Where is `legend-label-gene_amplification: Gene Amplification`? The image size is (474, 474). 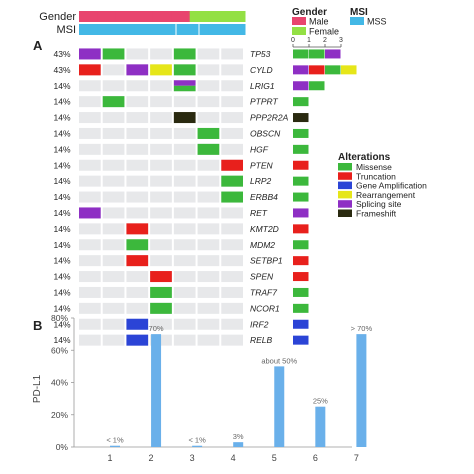 legend-label-gene_amplification: Gene Amplification is located at coordinates (391, 186).